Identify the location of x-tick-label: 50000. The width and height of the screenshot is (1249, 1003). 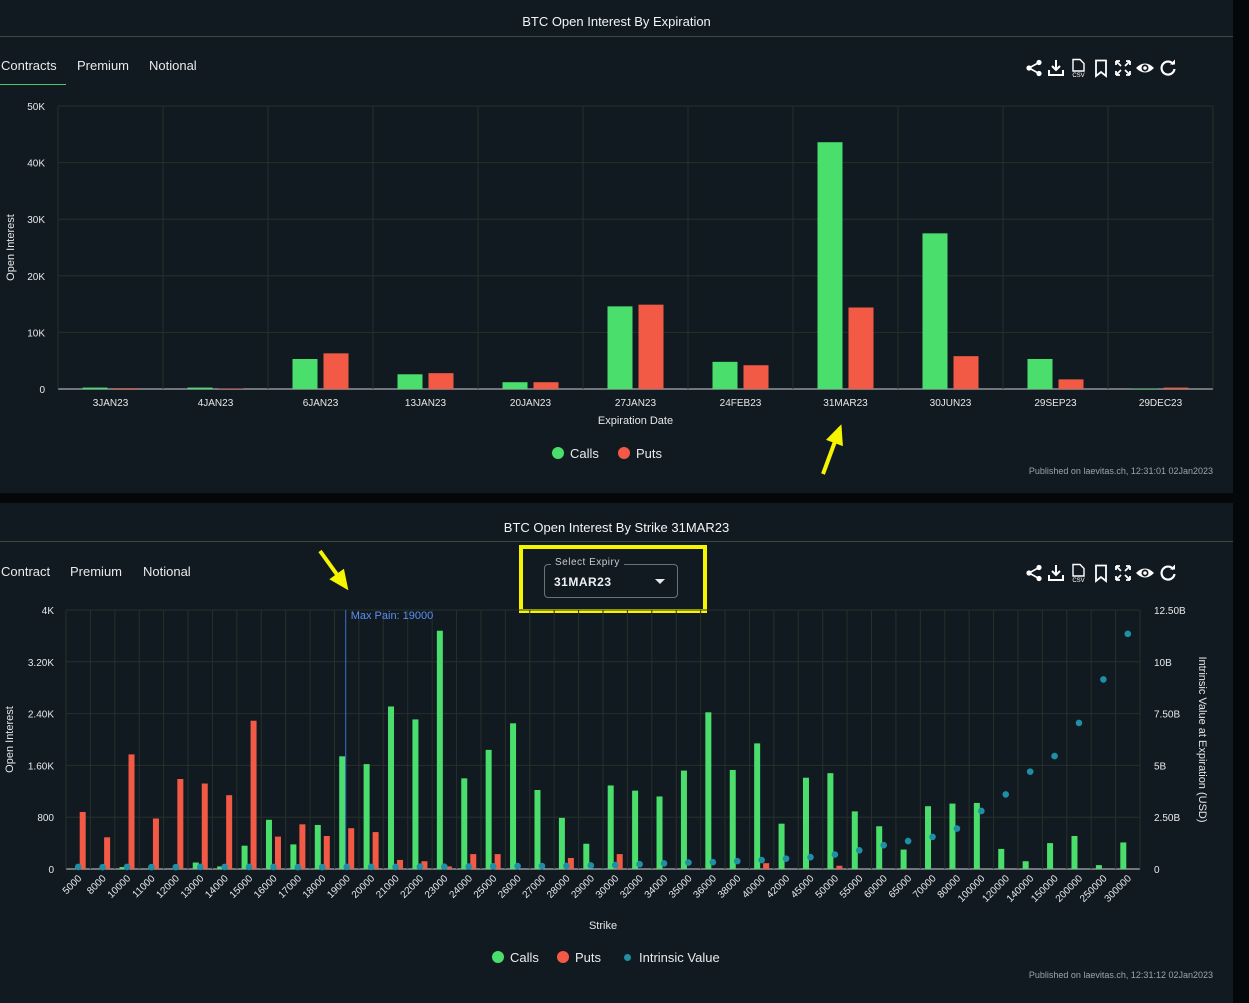
(828, 887).